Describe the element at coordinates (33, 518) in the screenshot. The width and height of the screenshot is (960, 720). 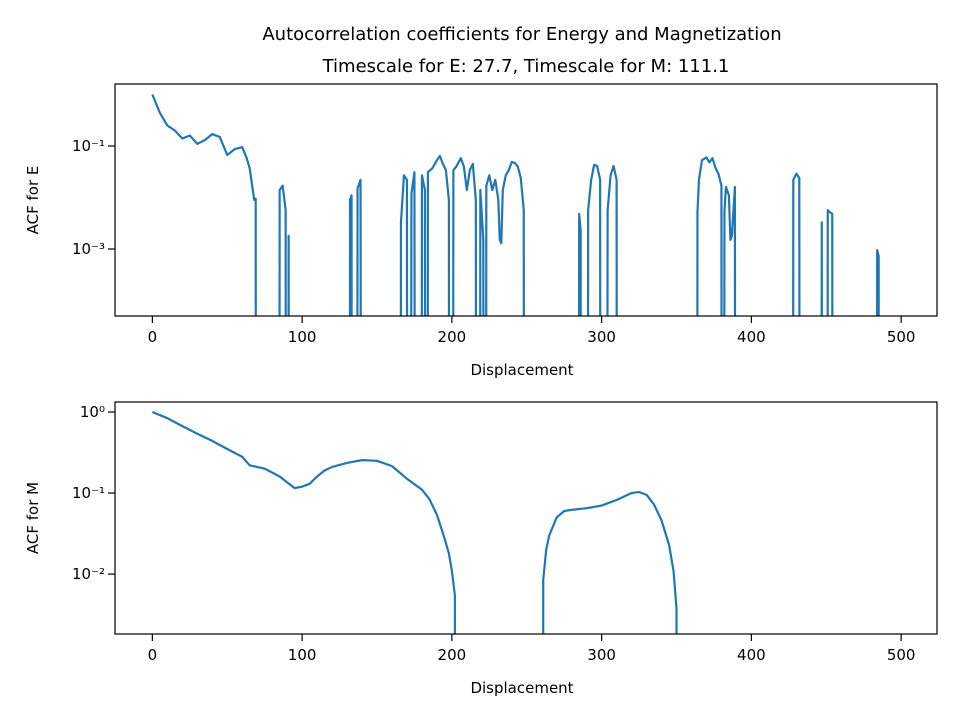
I see `y-axis-label: ACF for M` at that location.